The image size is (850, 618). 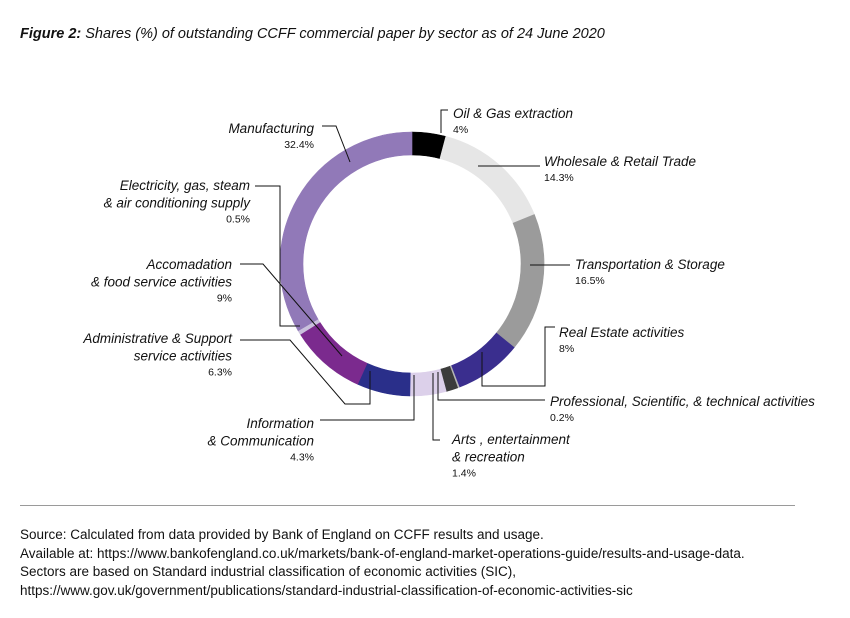 I want to click on leader-line-administrative-support, so click(x=305, y=372).